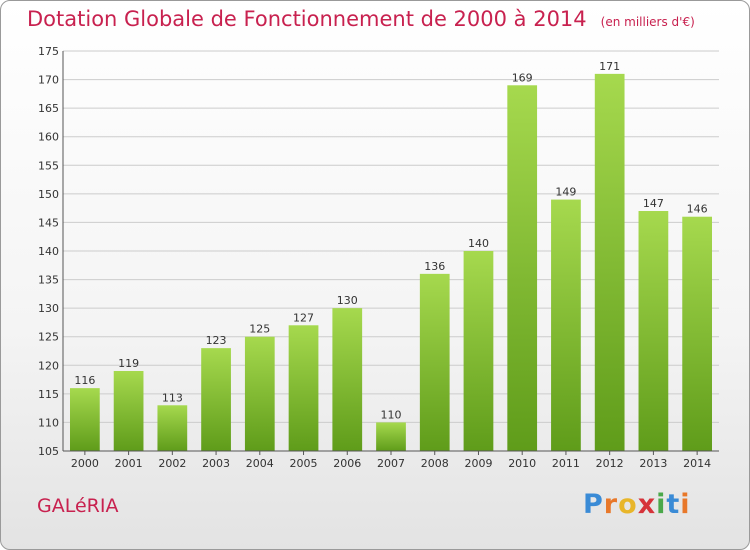 This screenshot has width=750, height=550. What do you see at coordinates (78, 506) in the screenshot?
I see `commune-name: GALéRIA` at bounding box center [78, 506].